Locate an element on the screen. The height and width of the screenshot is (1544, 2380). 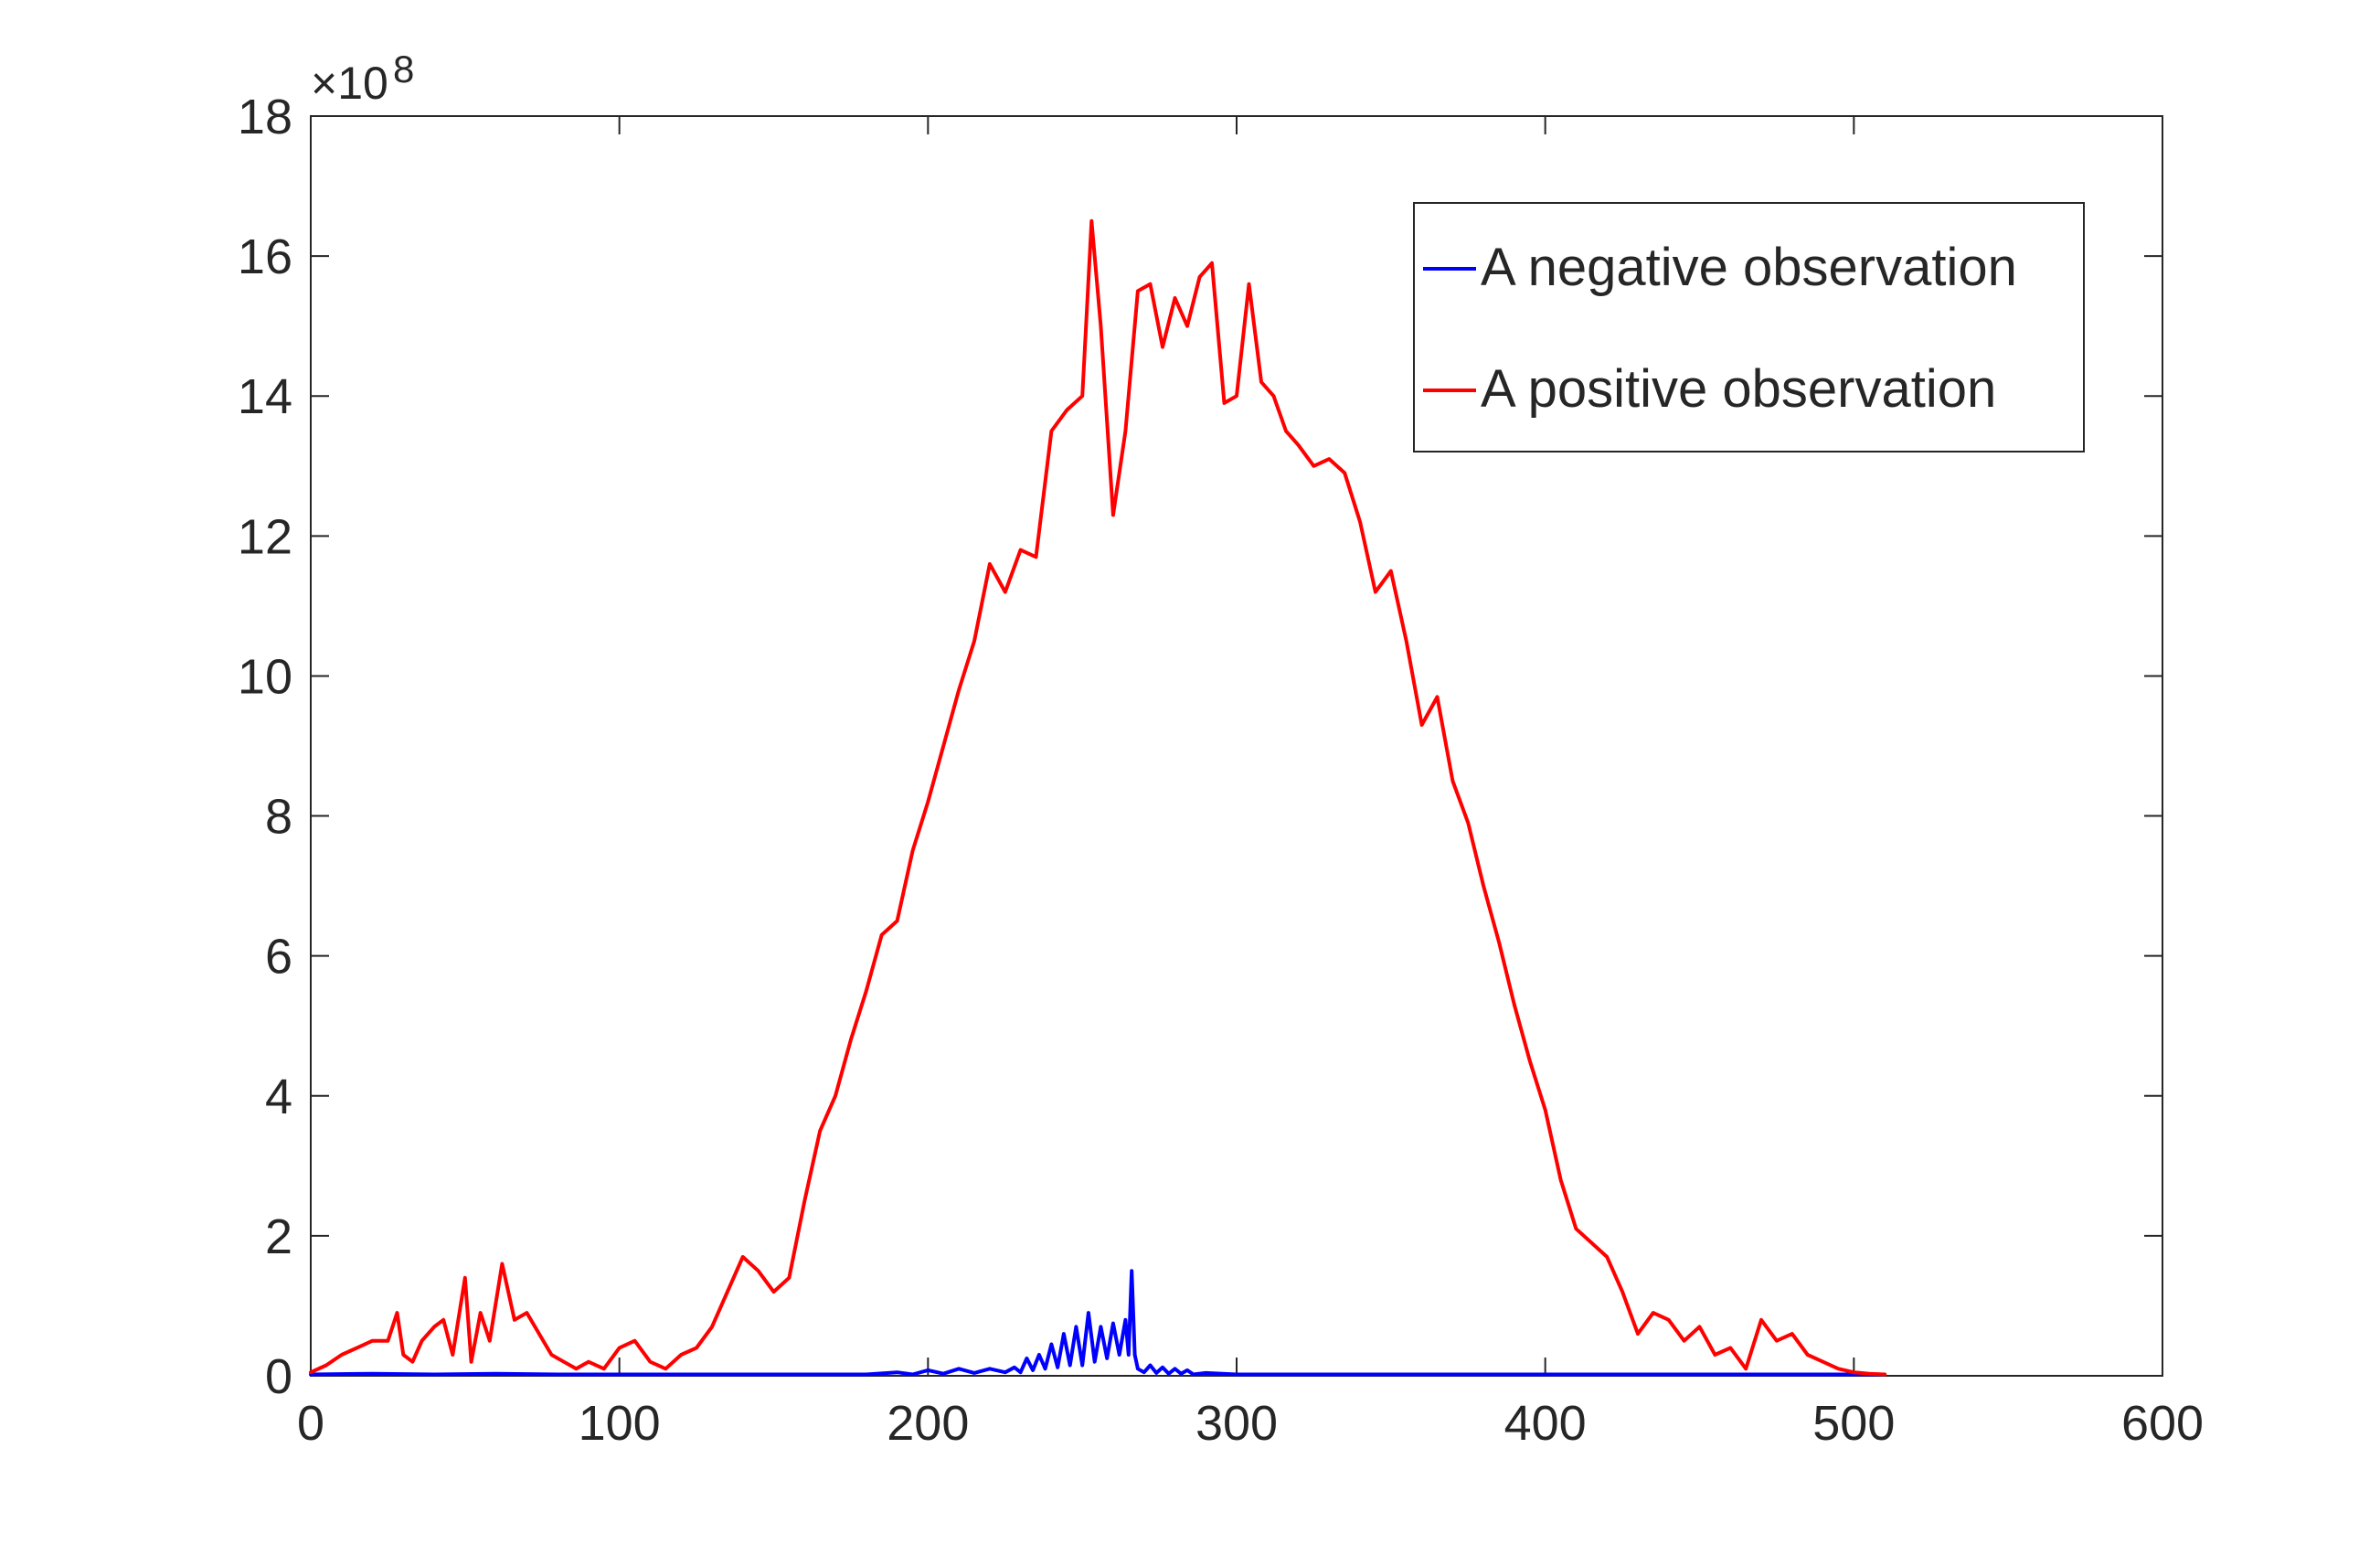
y-tick-label: 12 is located at coordinates (265, 536).